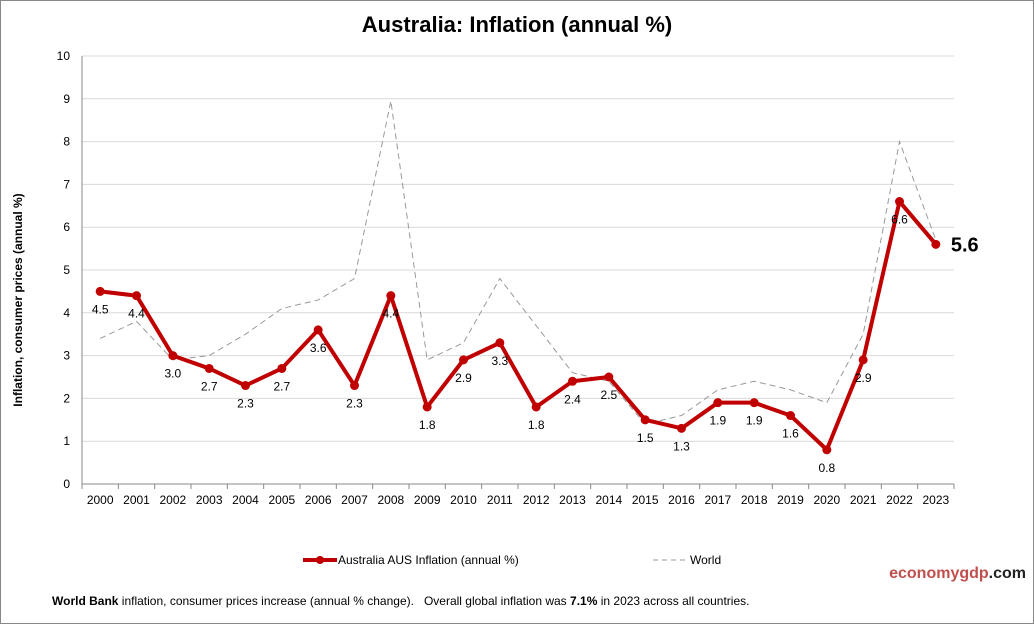 Image resolution: width=1034 pixels, height=624 pixels. Describe the element at coordinates (320, 560) in the screenshot. I see `legend-australia-swatch` at that location.